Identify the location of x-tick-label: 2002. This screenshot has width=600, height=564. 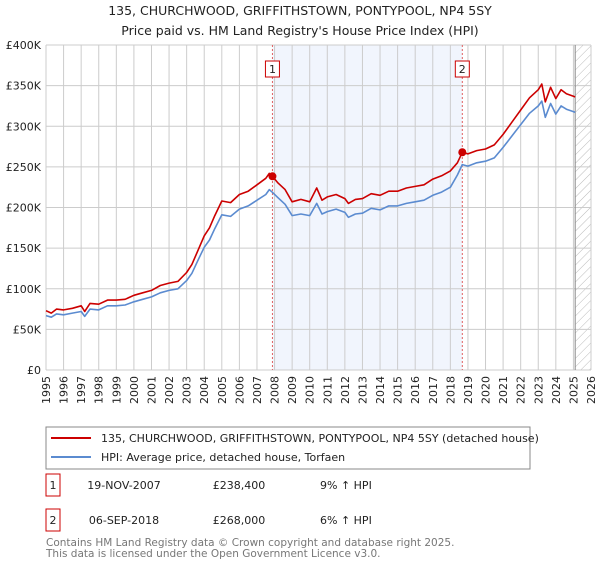
(169, 390).